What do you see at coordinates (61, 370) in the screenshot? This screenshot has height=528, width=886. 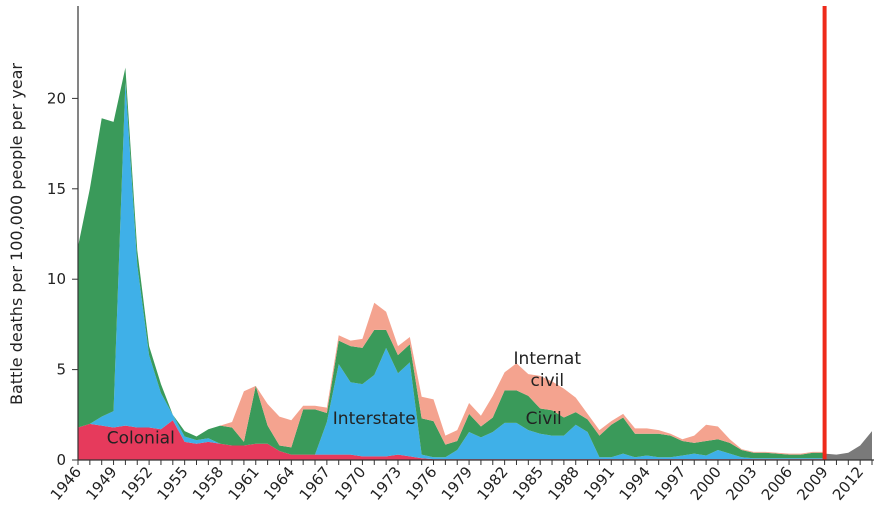 I see `y-tick-label: 5` at bounding box center [61, 370].